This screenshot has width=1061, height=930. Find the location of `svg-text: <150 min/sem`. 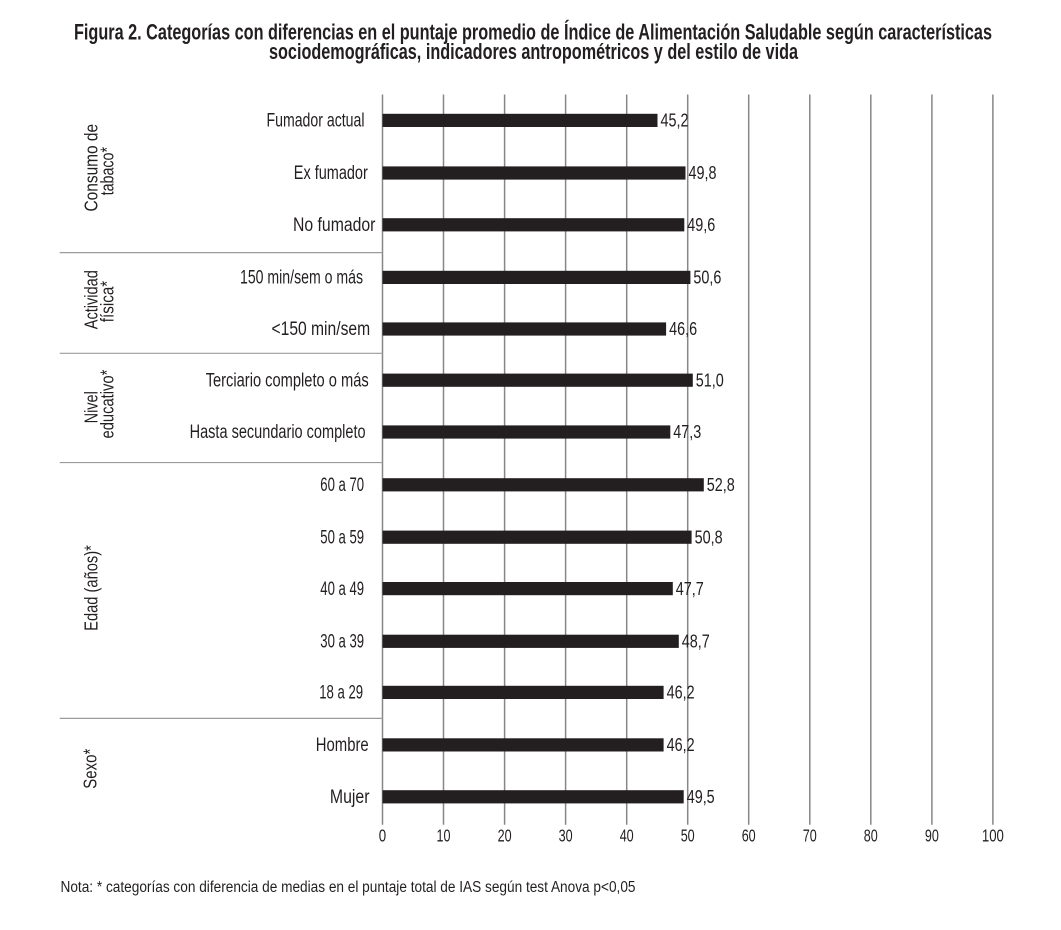

svg-text: <150 min/sem is located at coordinates (321, 329).